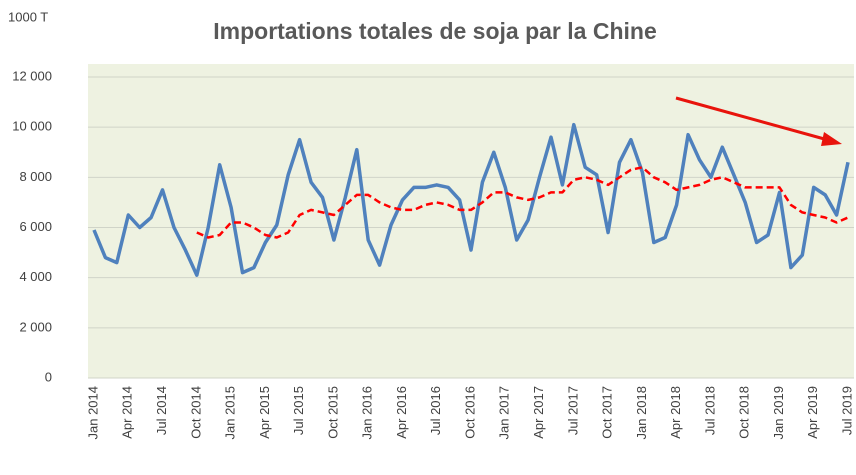 This screenshot has width=856, height=475. I want to click on x-tick-label: Jan 2018, so click(641, 413).